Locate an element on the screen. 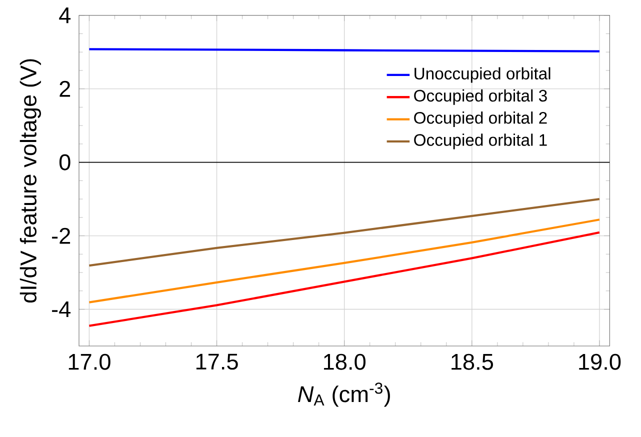 The image size is (641, 437). y-tick-label: -2 is located at coordinates (61, 236).